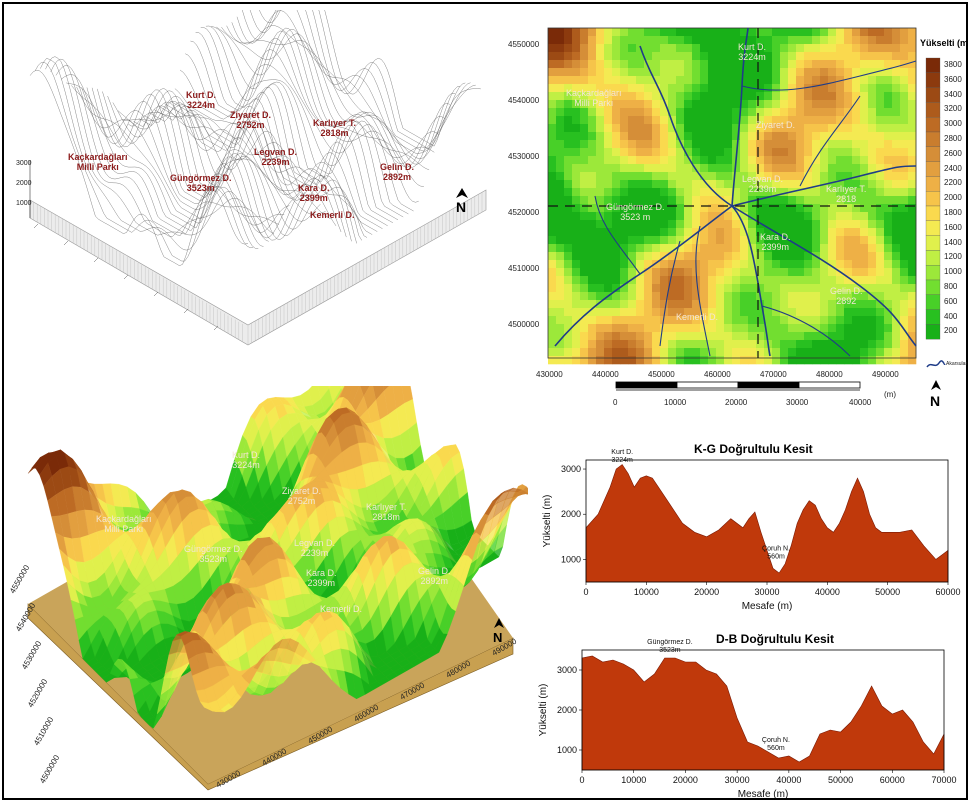 The image size is (972, 804). Describe the element at coordinates (953, 124) in the screenshot. I see `legend-value: 3000` at that location.